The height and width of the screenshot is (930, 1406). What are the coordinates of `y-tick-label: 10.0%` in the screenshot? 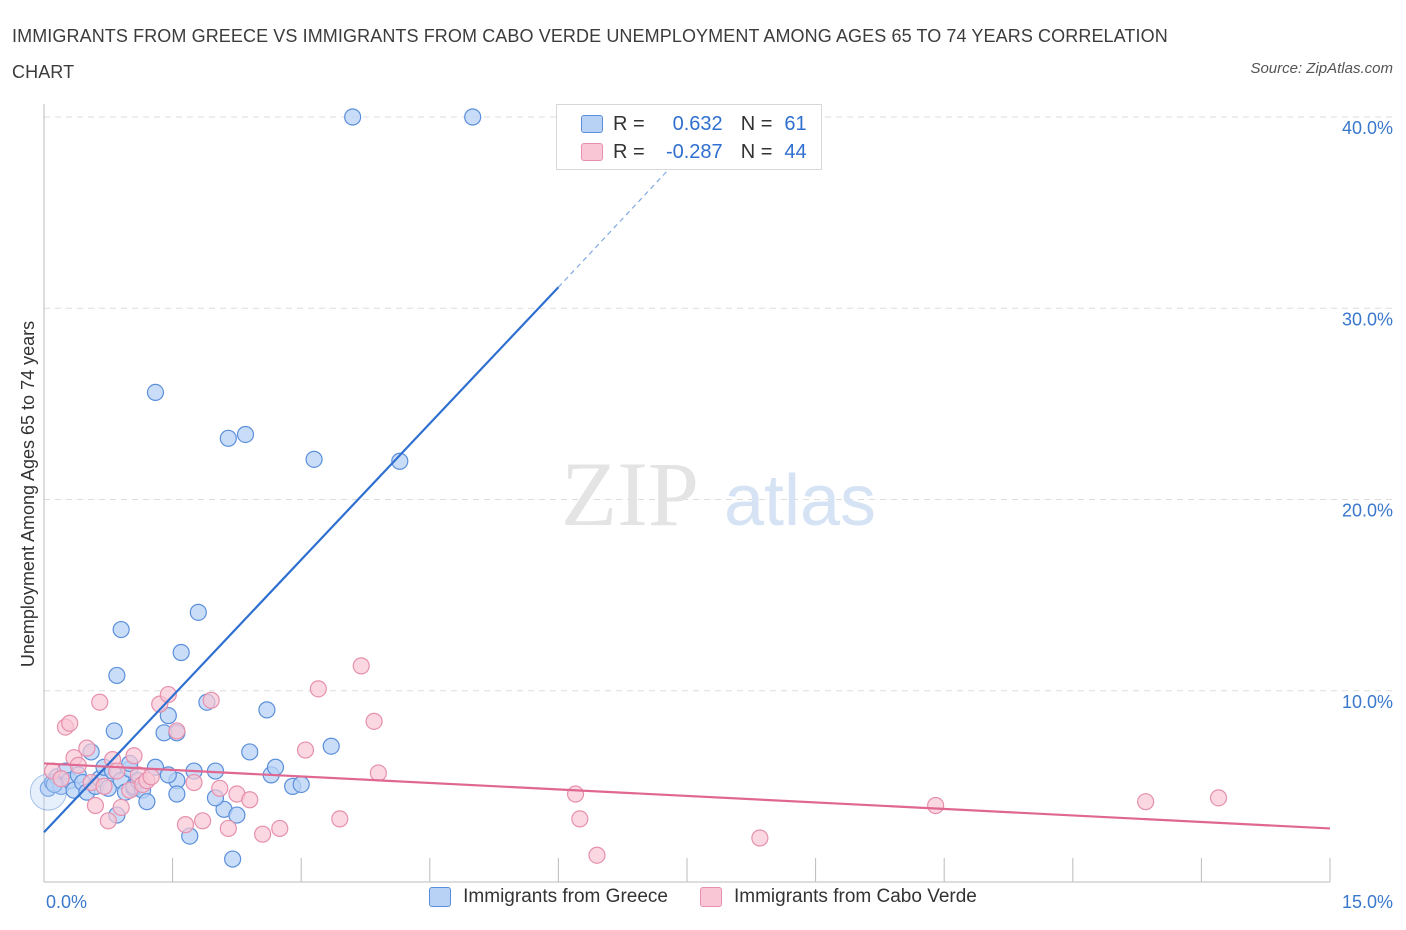 It's located at (1367, 702).